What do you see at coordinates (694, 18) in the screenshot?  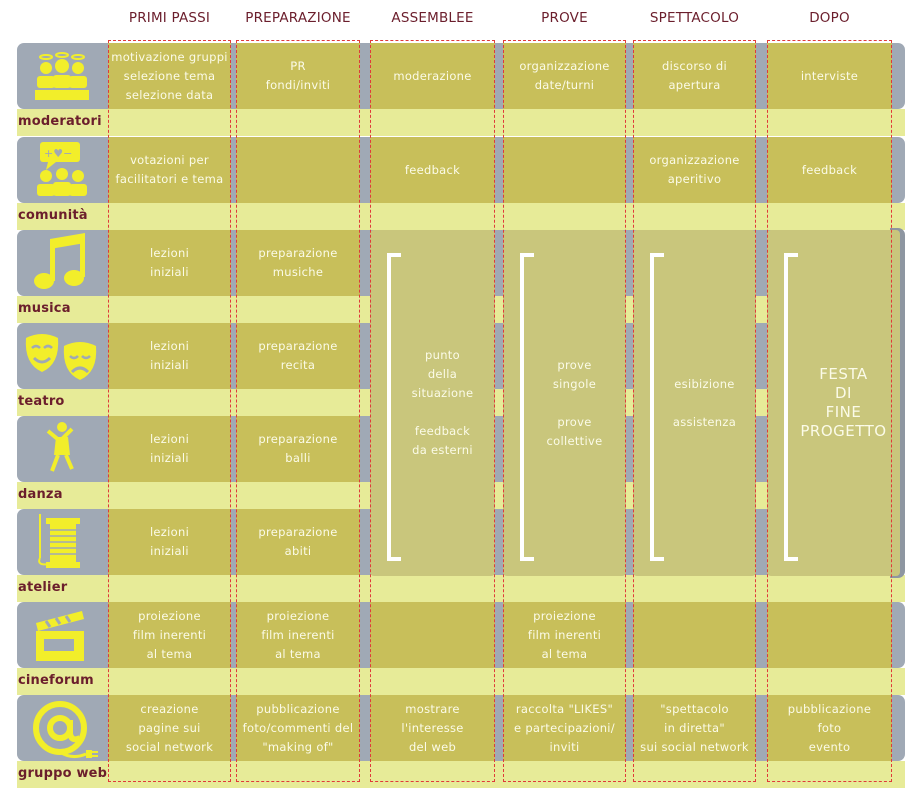 I see `column-header-4: SPETTACOLO` at bounding box center [694, 18].